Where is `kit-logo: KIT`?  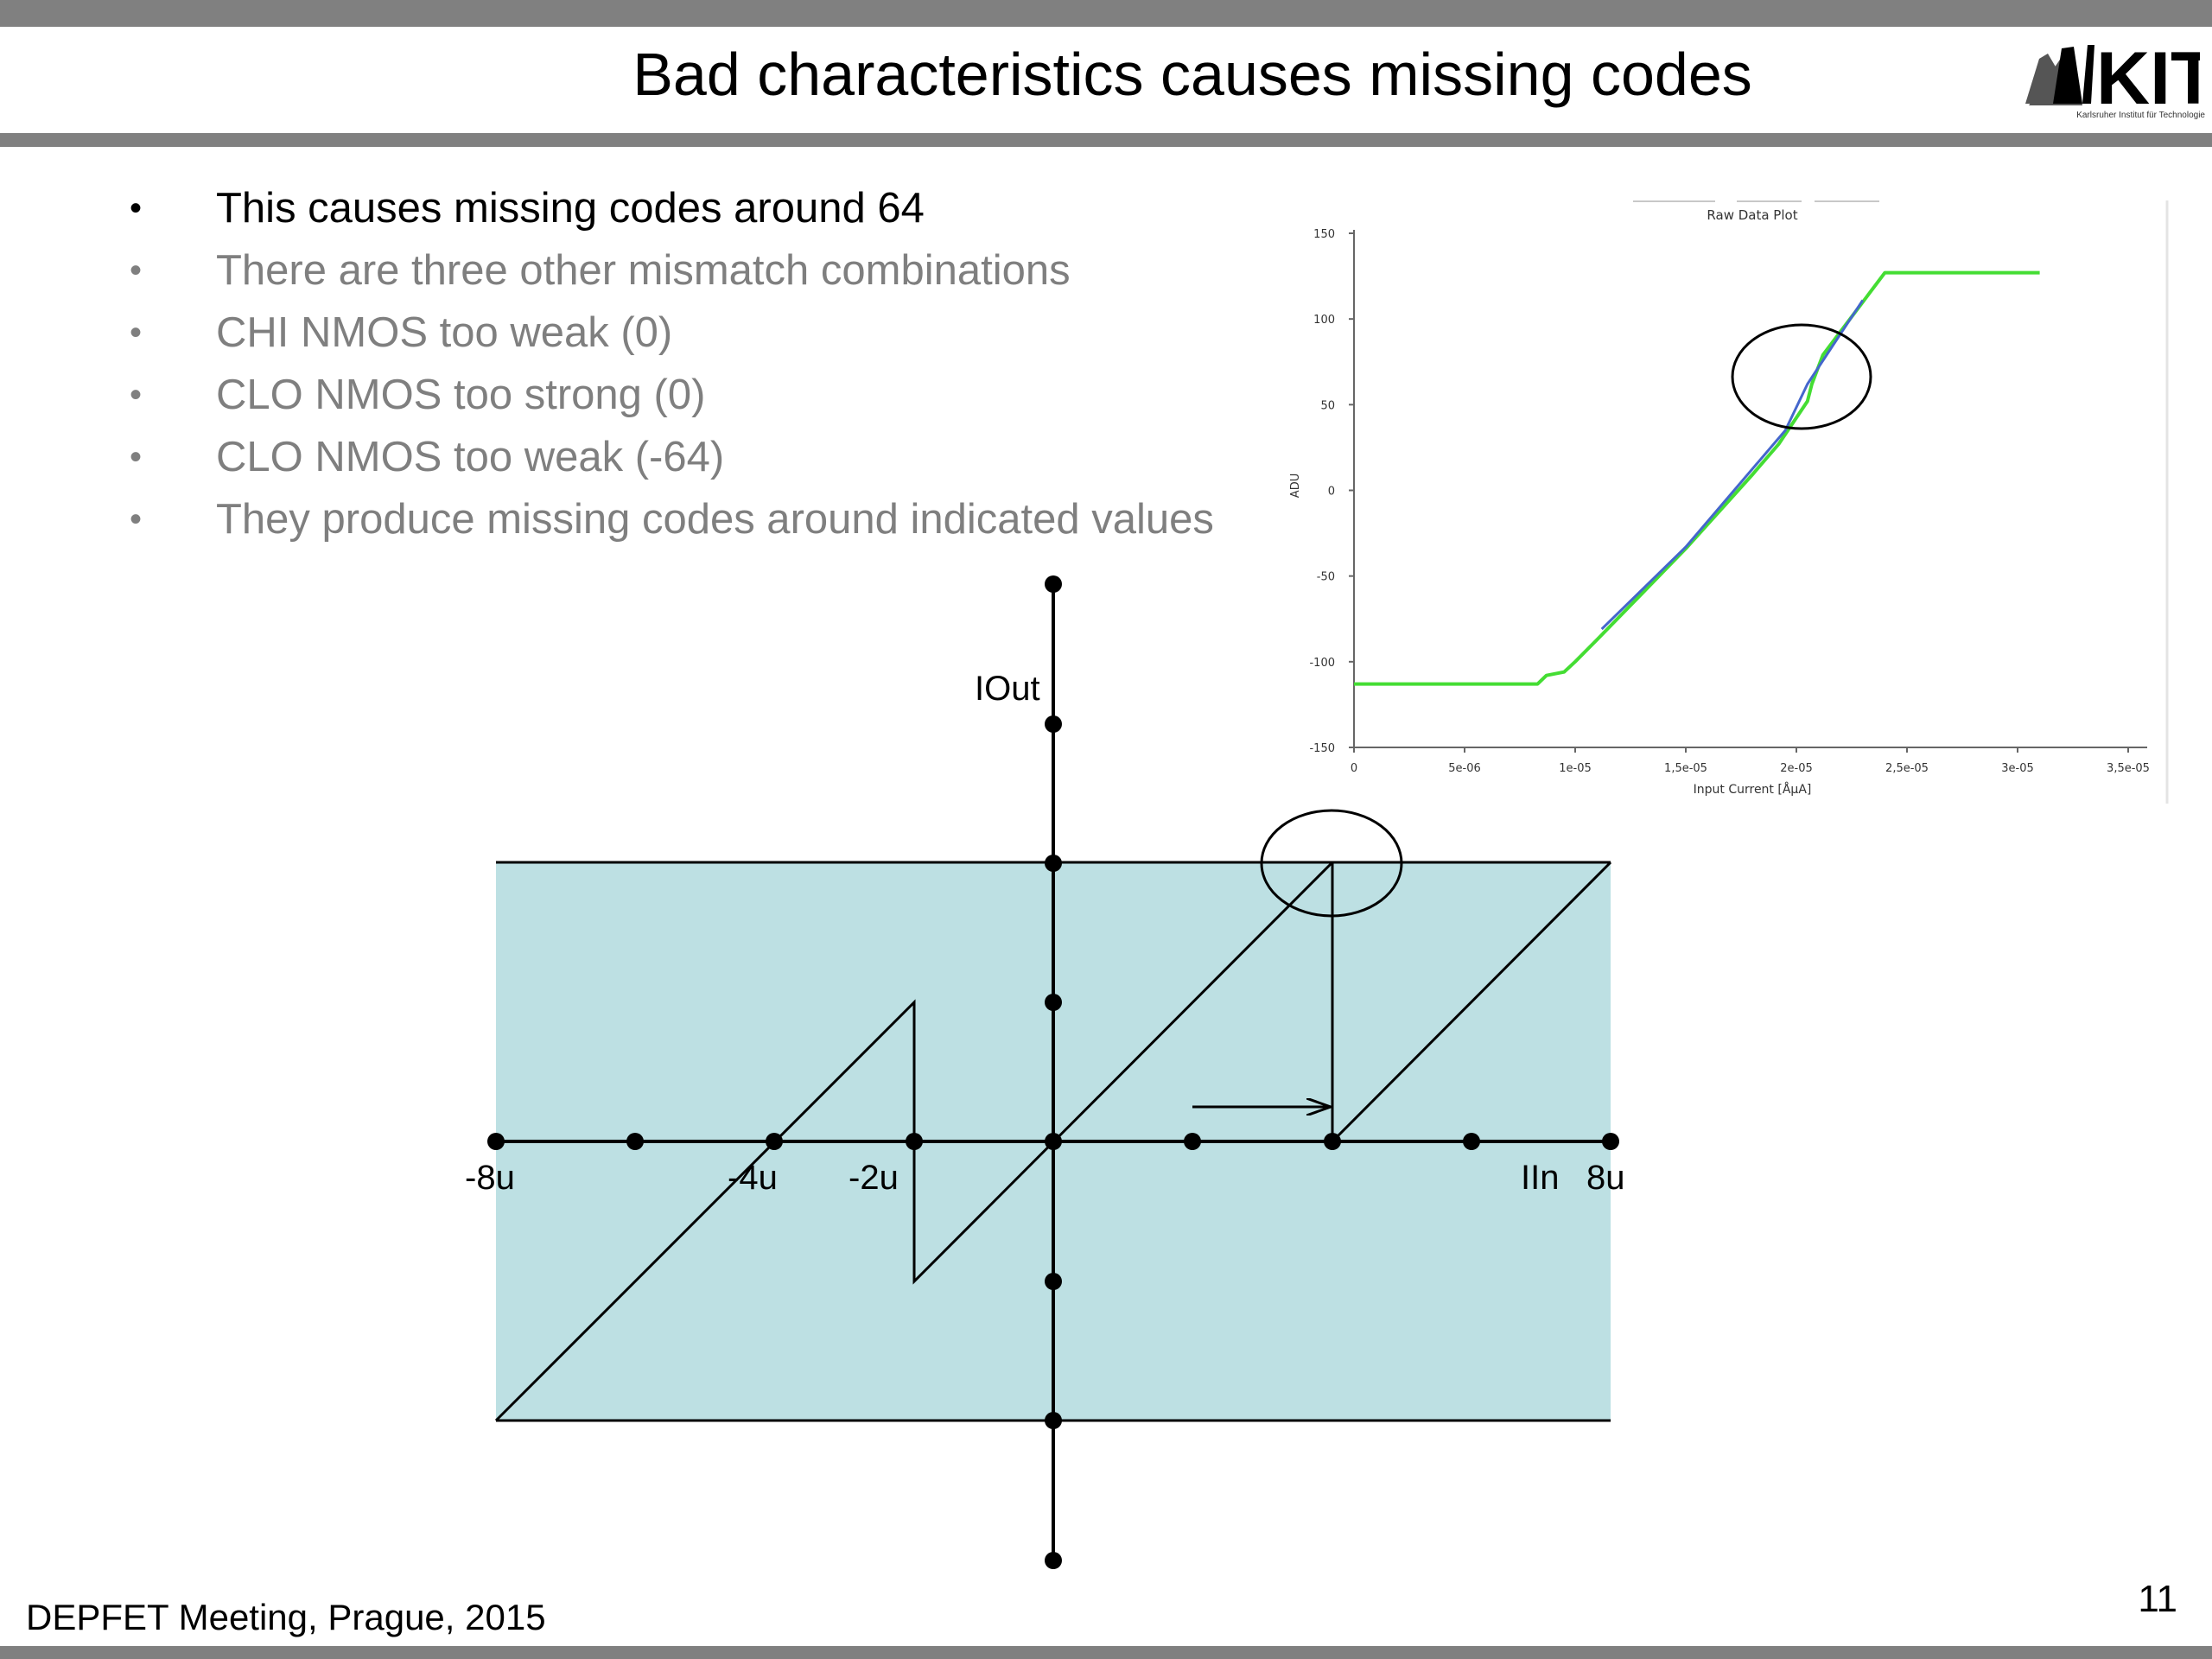
kit-logo: KIT is located at coordinates (2112, 80).